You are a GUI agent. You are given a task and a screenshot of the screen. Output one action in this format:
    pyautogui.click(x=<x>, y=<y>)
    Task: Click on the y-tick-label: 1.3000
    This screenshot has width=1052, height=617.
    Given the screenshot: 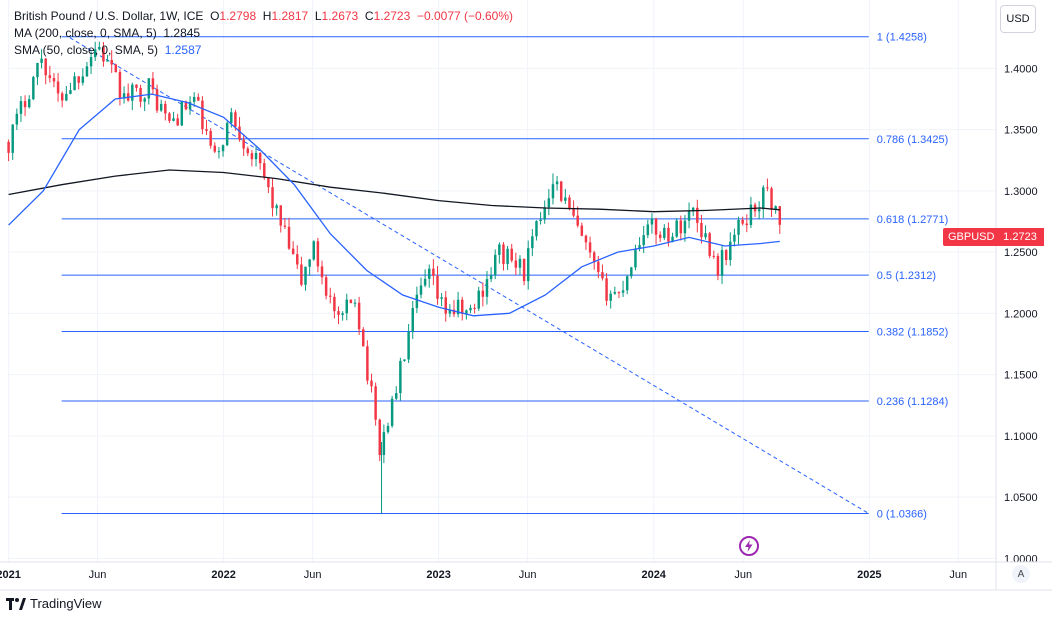 What is the action you would take?
    pyautogui.click(x=1021, y=192)
    